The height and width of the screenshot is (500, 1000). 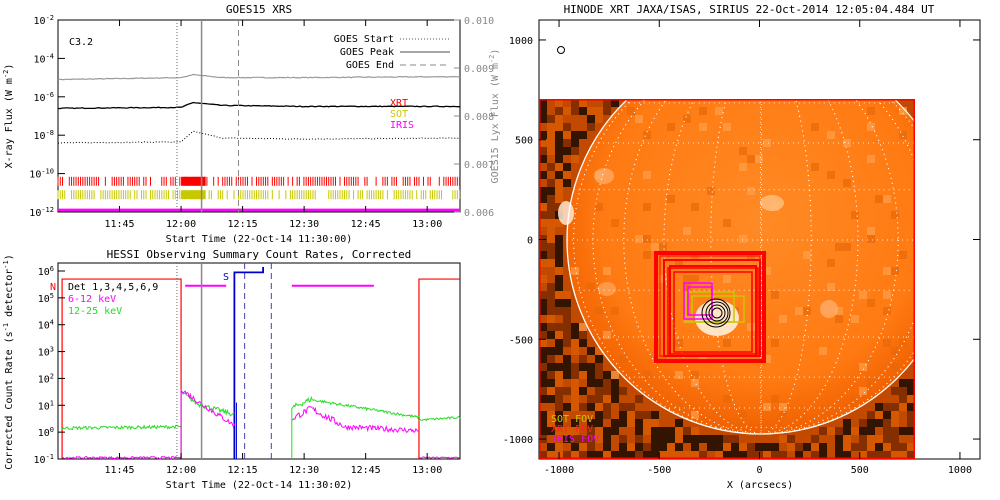 What do you see at coordinates (113, 299) in the screenshot?
I see `hessi-legend: Det 1,3,4,5,6,9 6-12 keV 12-25 keV` at bounding box center [113, 299].